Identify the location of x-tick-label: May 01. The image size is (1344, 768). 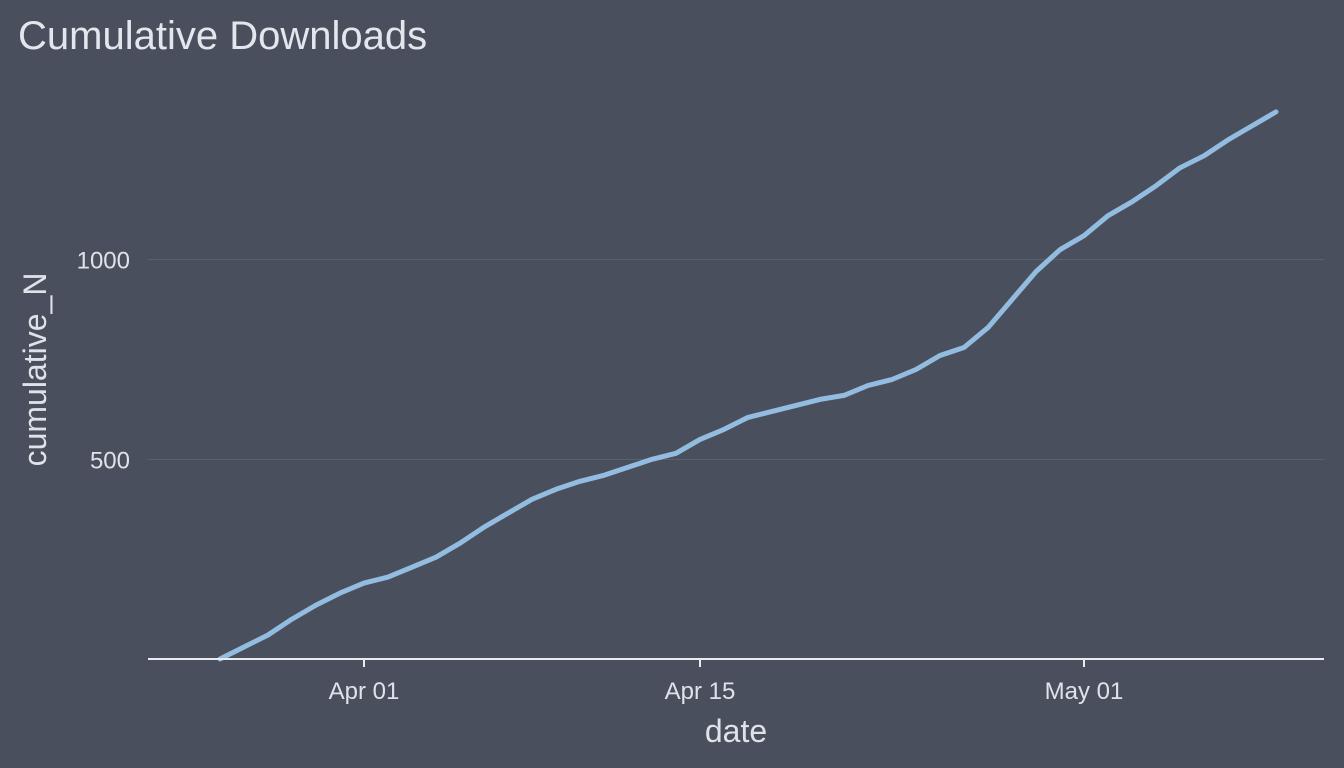
(1084, 691).